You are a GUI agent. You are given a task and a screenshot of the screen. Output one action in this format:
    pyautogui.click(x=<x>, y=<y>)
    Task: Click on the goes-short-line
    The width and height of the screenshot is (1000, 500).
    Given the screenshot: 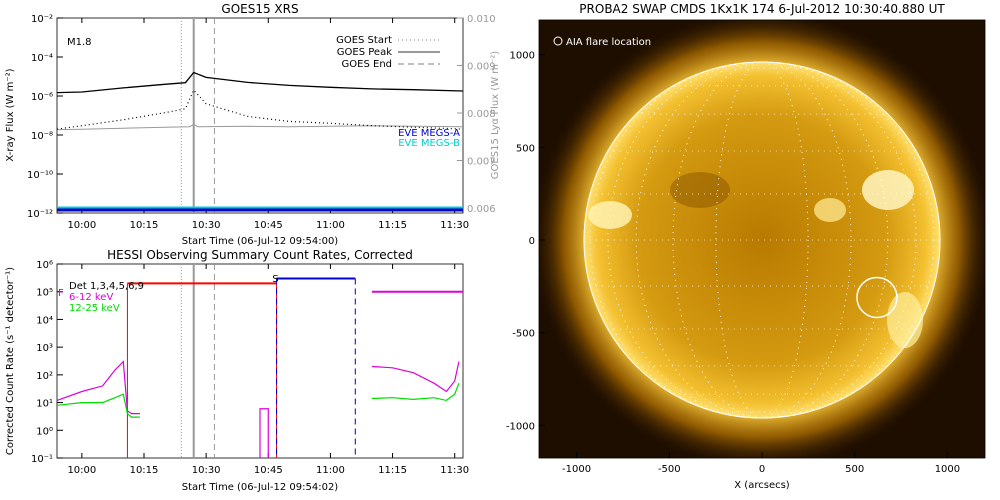 What is the action you would take?
    pyautogui.click(x=260, y=109)
    